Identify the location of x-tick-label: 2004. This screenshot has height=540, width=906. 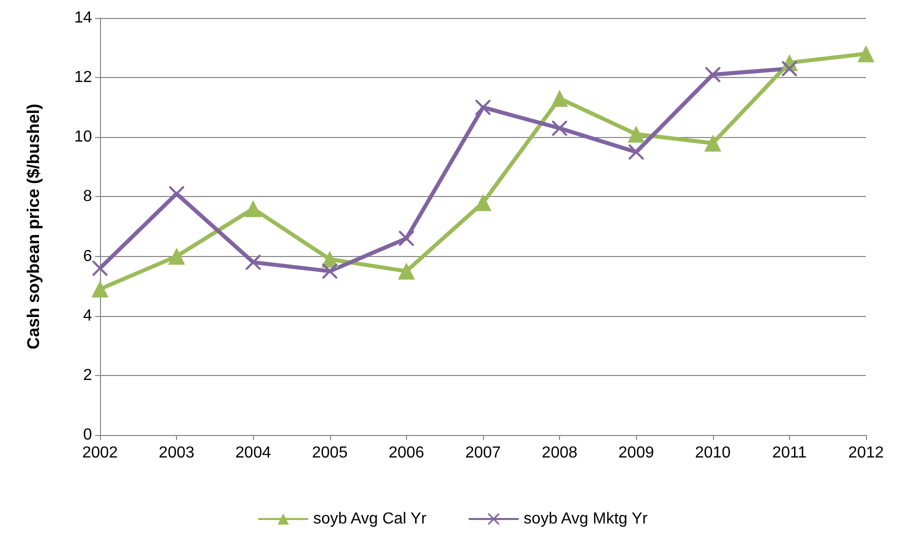
(253, 453).